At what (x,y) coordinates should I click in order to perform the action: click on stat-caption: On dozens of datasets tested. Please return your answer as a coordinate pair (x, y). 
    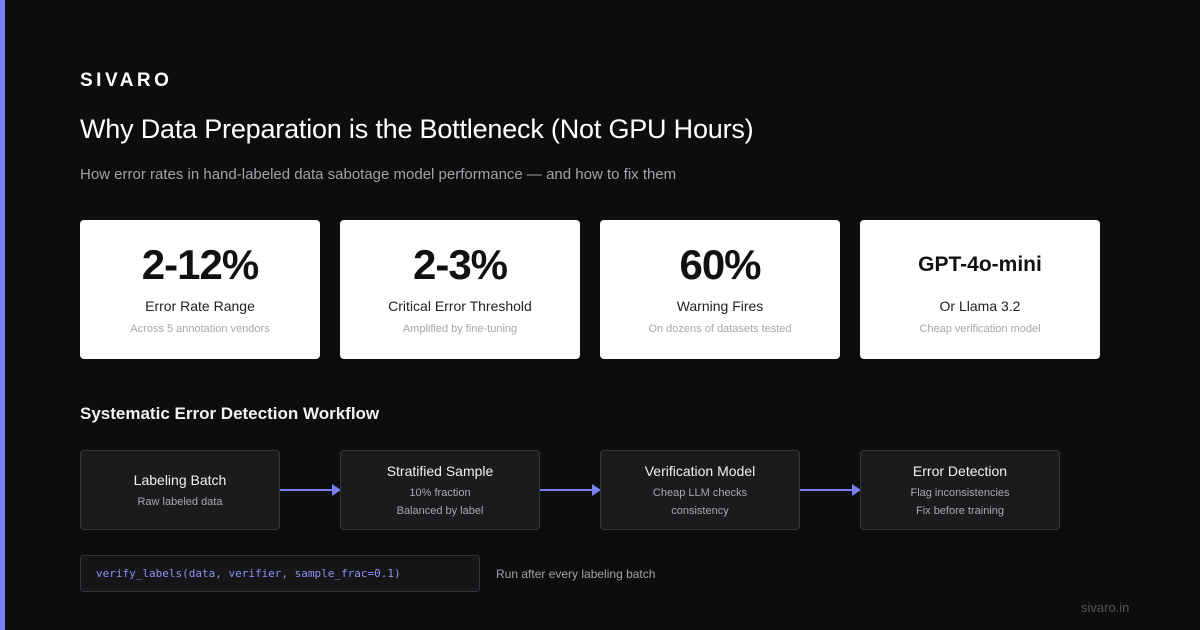
    Looking at the image, I should click on (720, 329).